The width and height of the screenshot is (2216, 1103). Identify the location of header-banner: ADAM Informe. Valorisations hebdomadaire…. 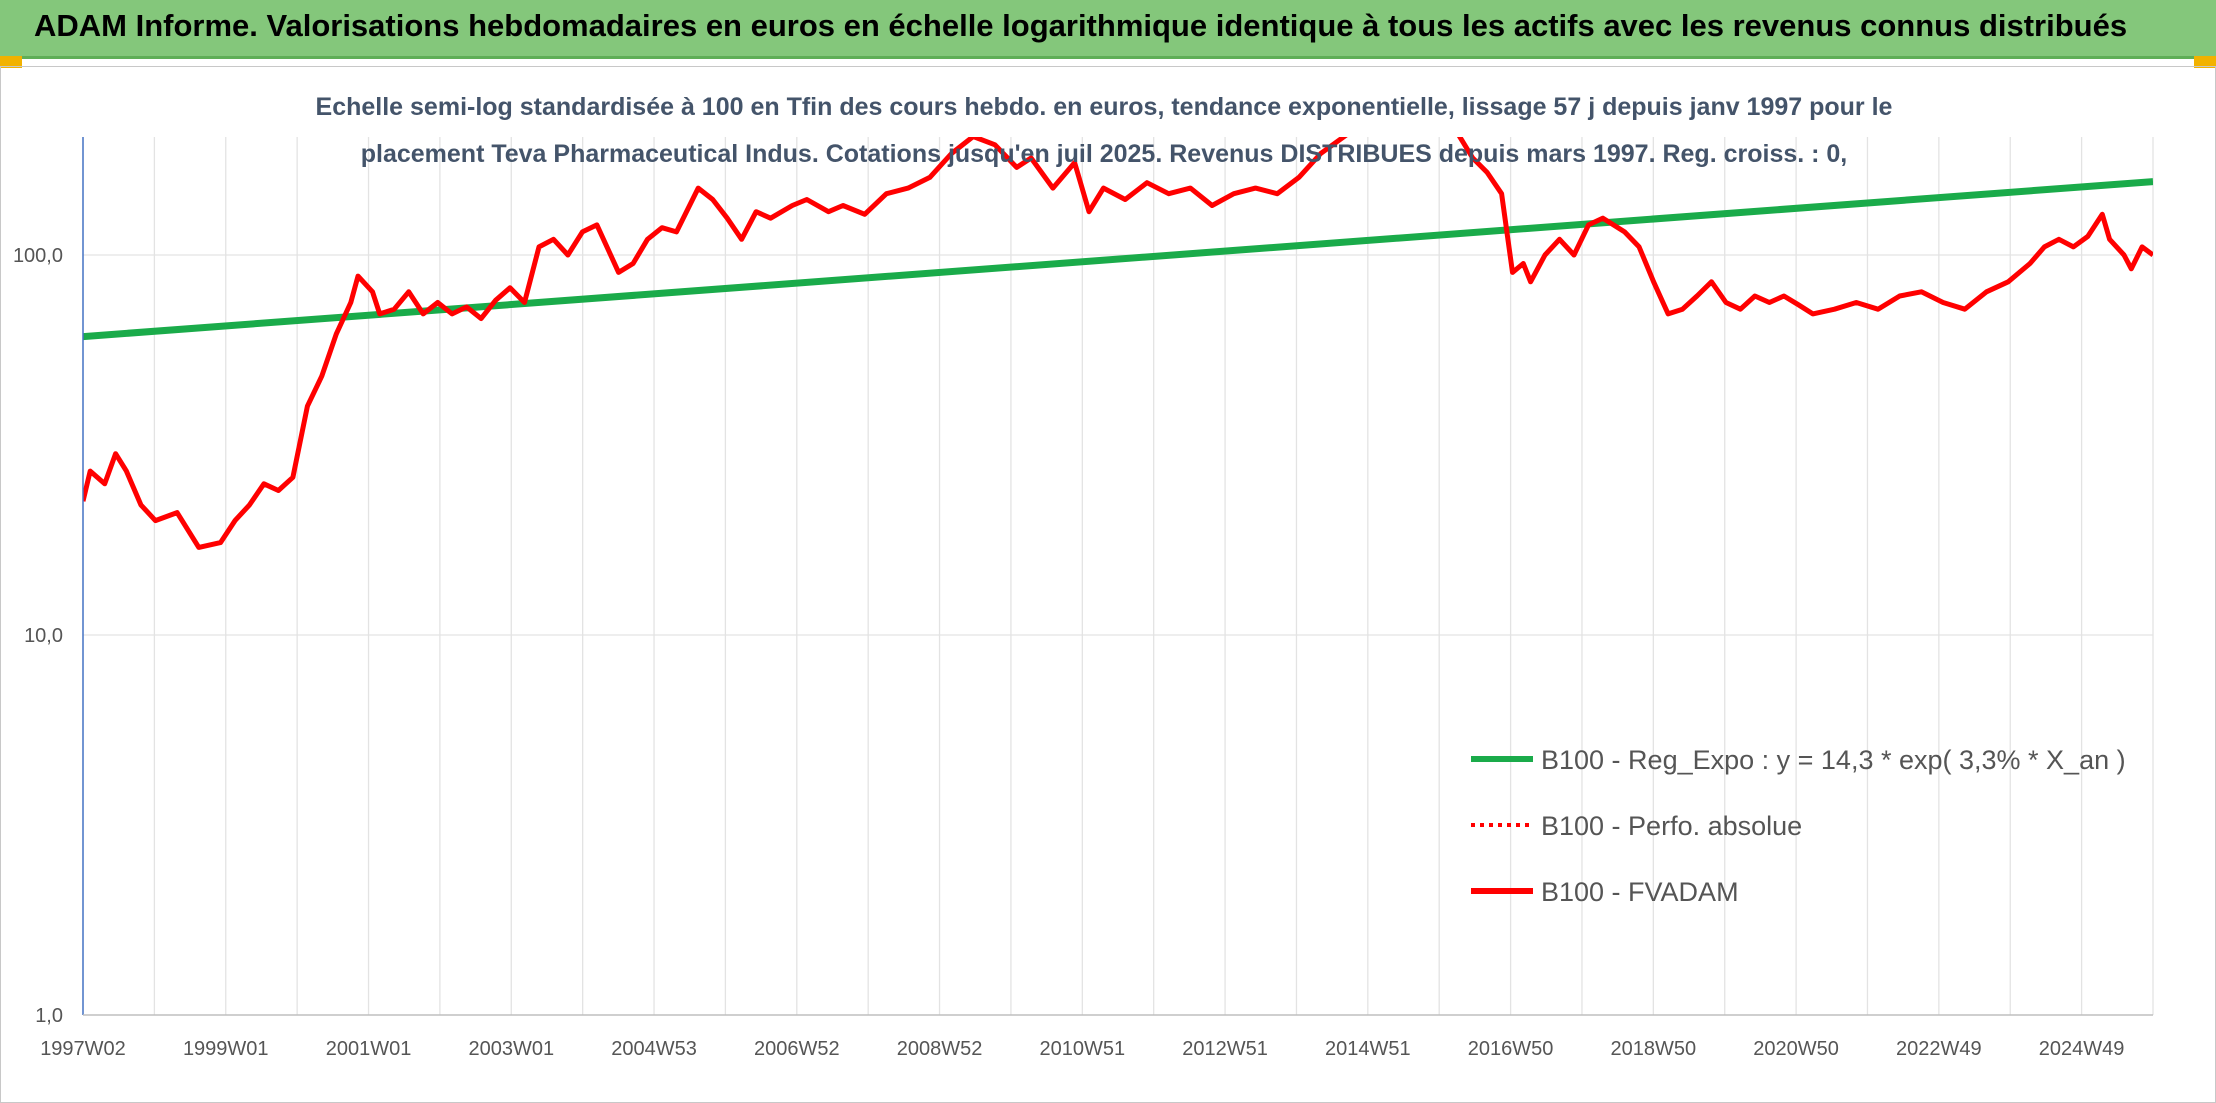
(1108, 29).